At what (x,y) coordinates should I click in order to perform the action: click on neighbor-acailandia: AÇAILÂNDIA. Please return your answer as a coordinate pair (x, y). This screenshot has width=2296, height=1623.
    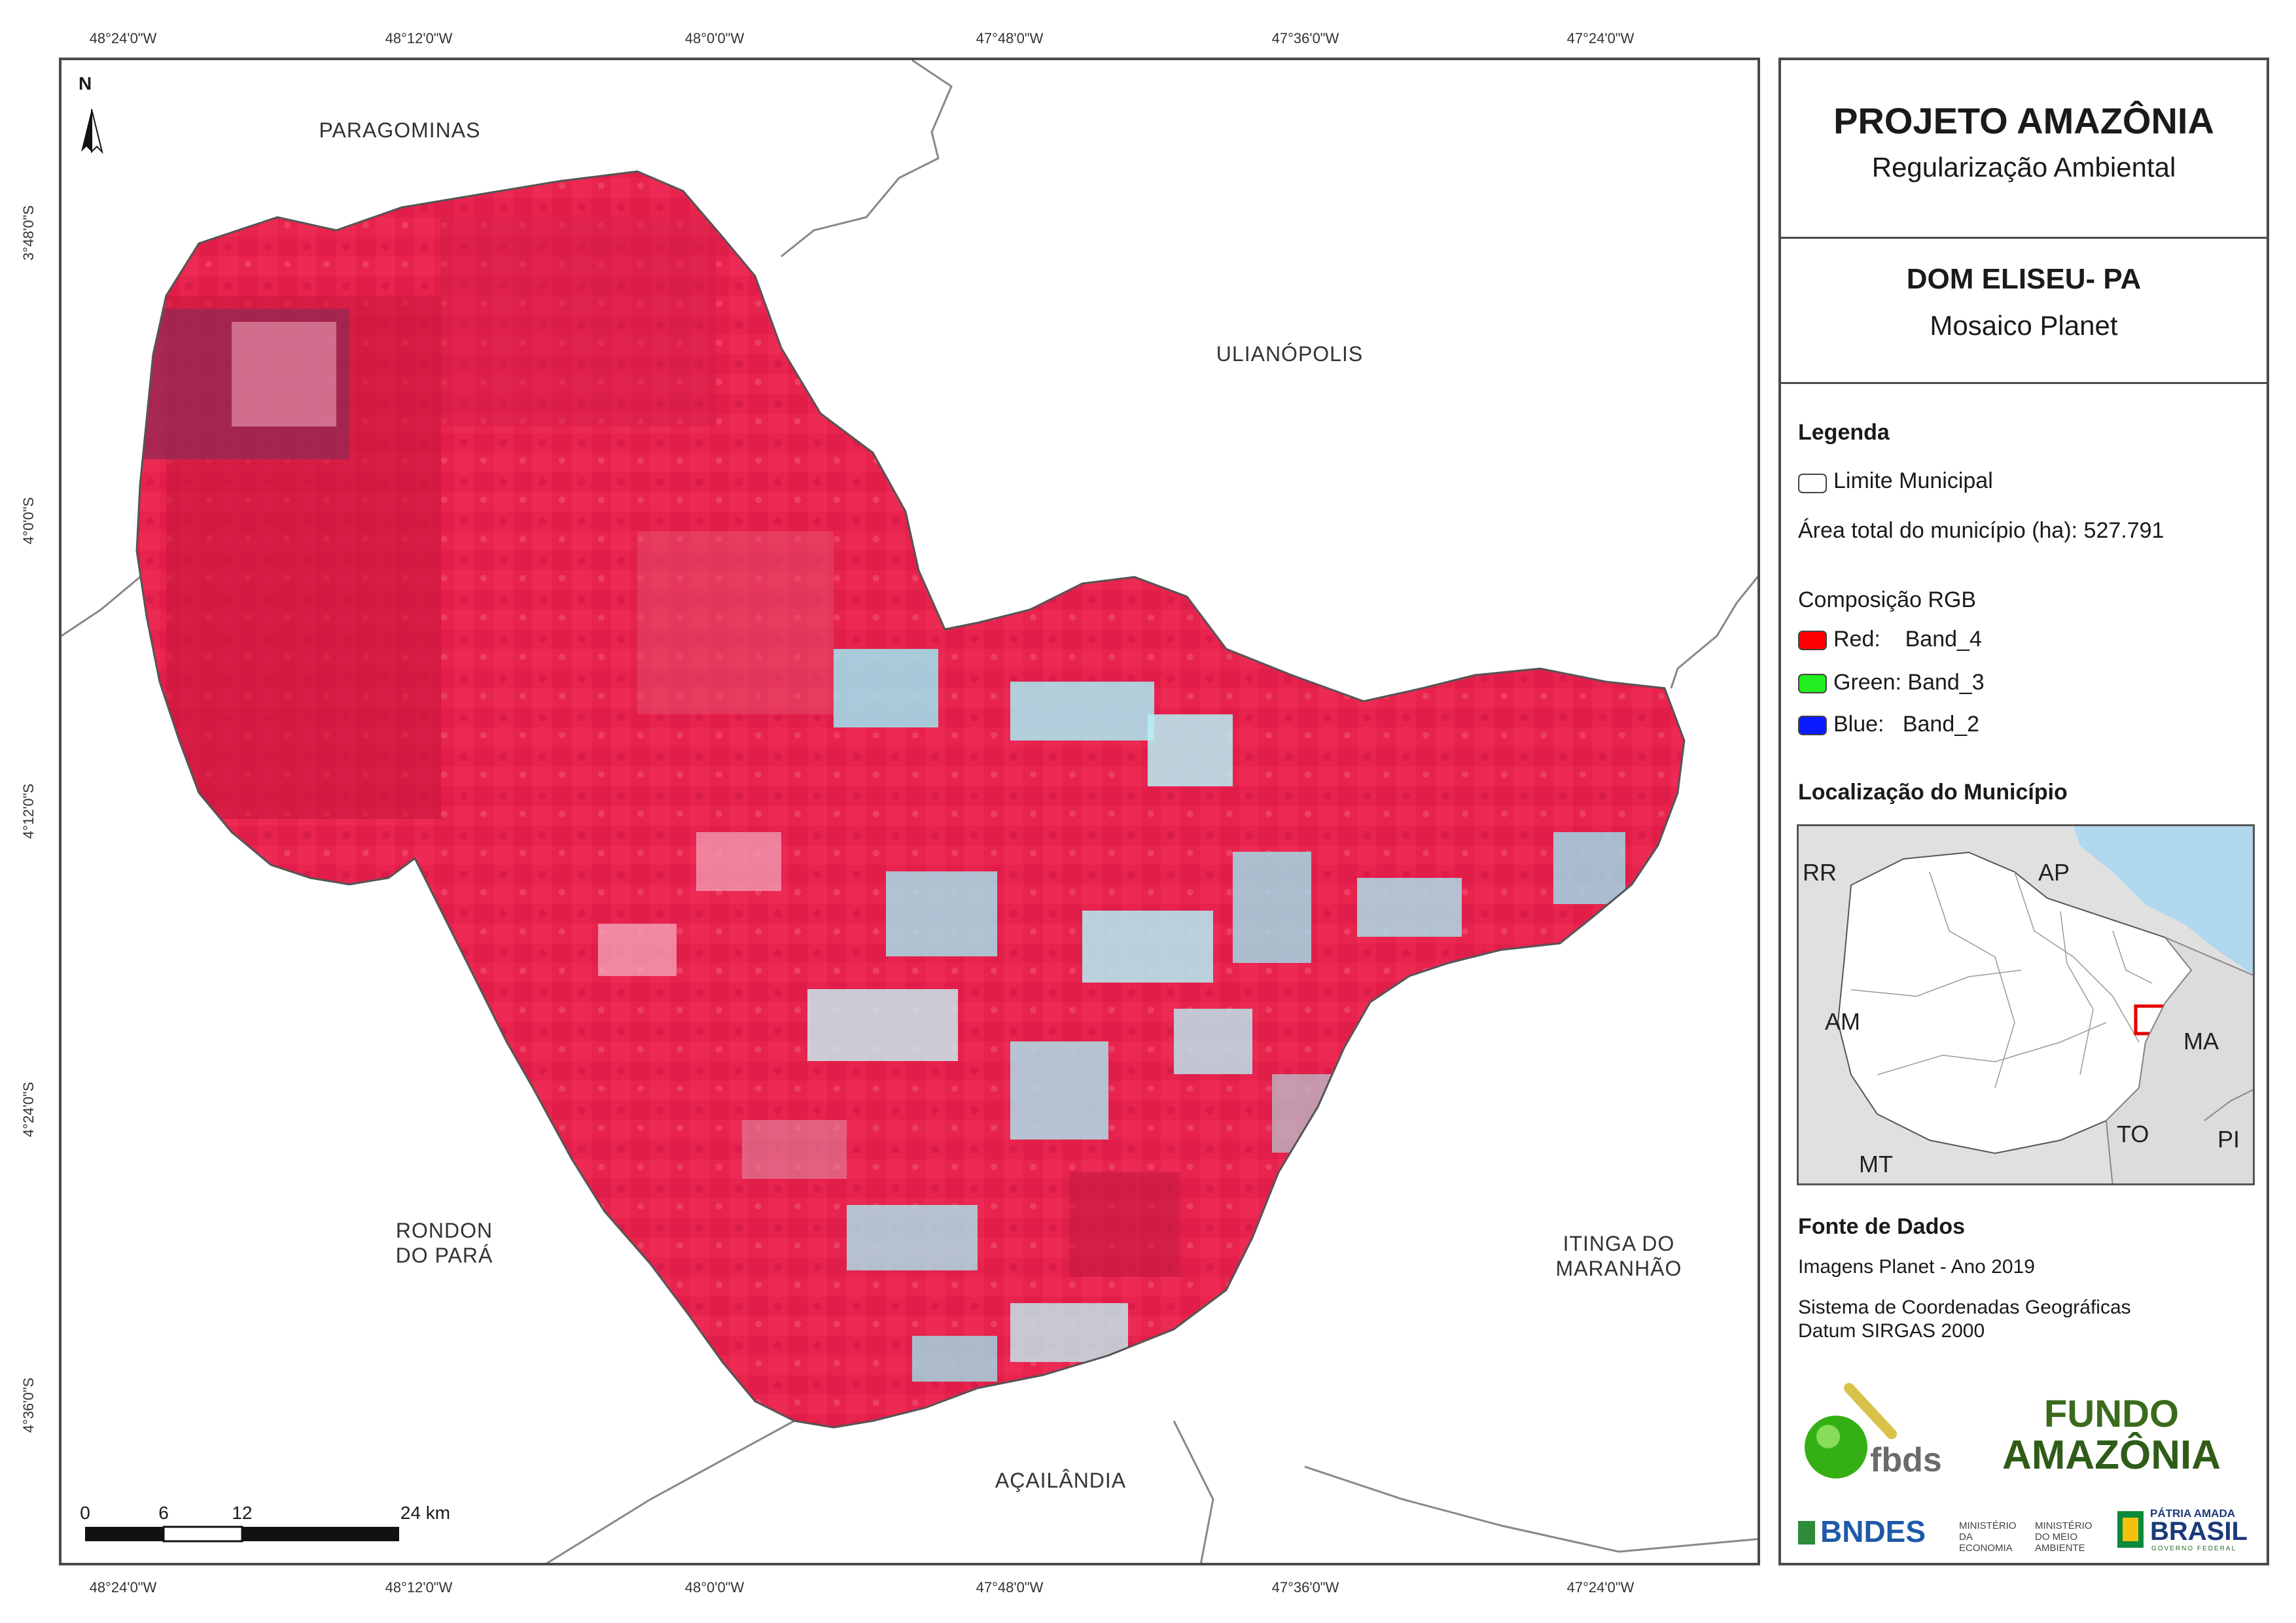
    Looking at the image, I should click on (1061, 1481).